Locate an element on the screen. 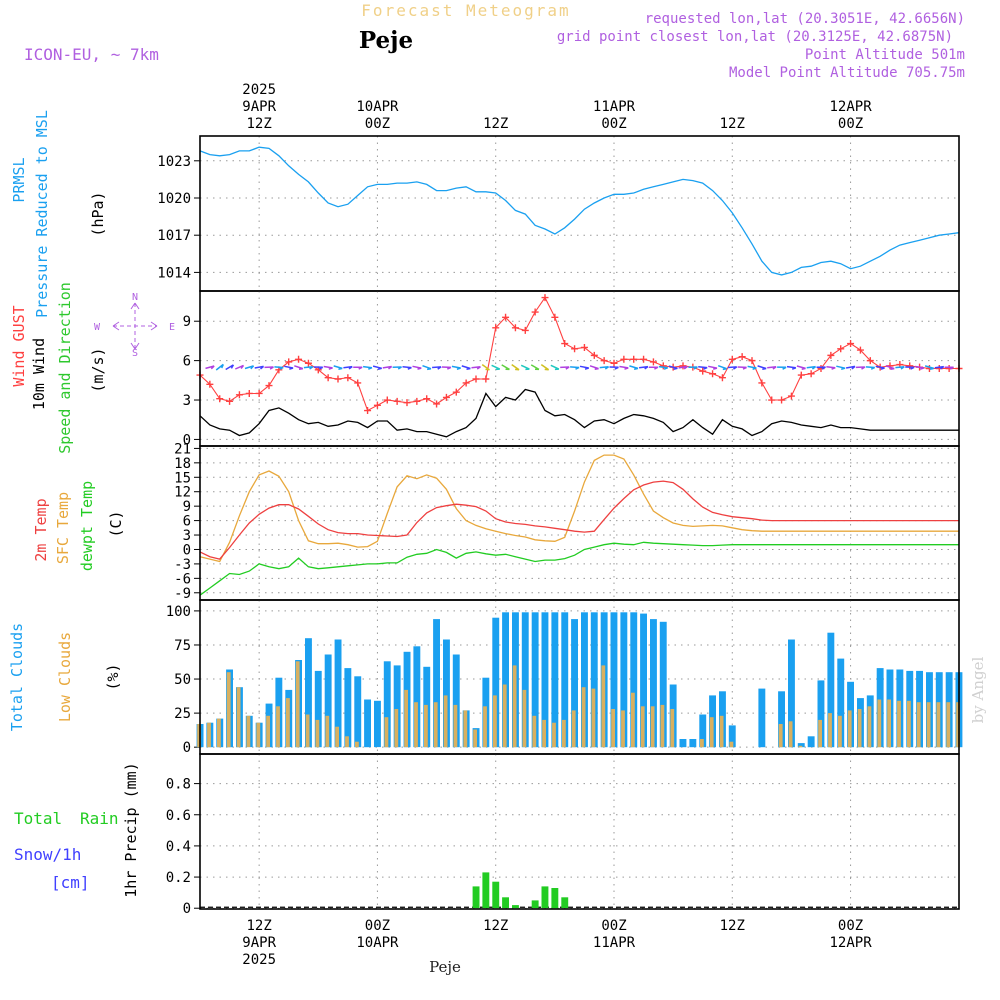  requested-coords: requested lon,lat (20.3051E, 42.6656N) is located at coordinates (805, 19).